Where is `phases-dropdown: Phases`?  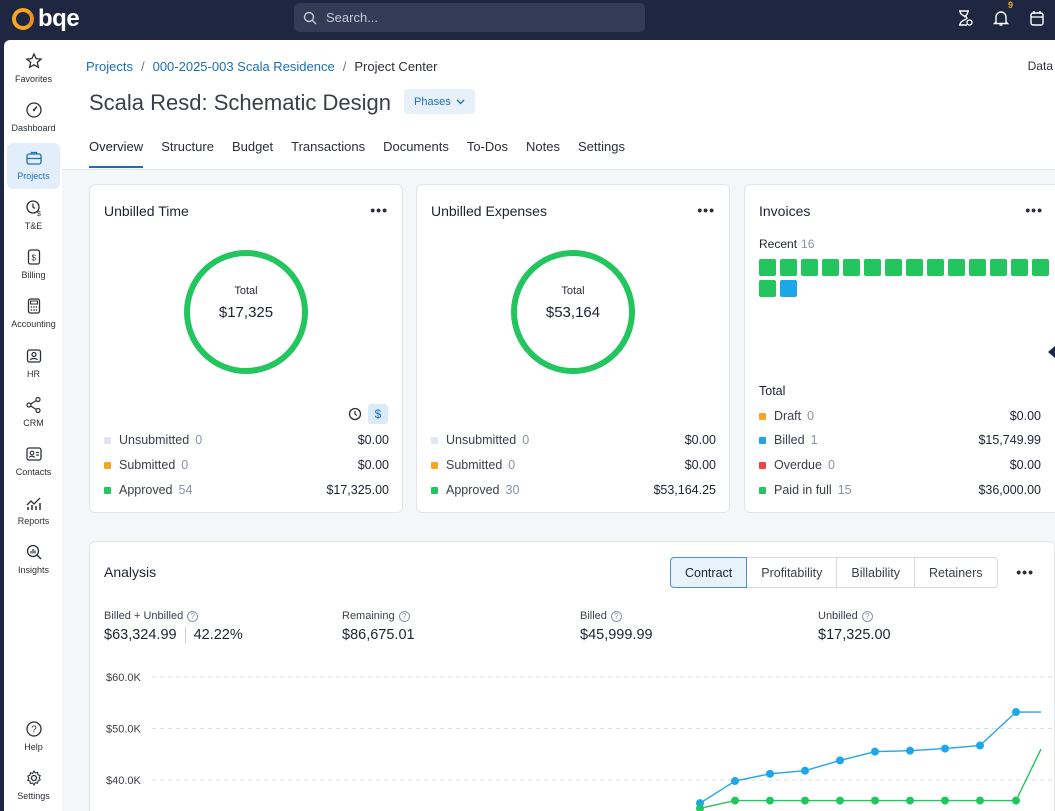
phases-dropdown: Phases is located at coordinates (439, 101).